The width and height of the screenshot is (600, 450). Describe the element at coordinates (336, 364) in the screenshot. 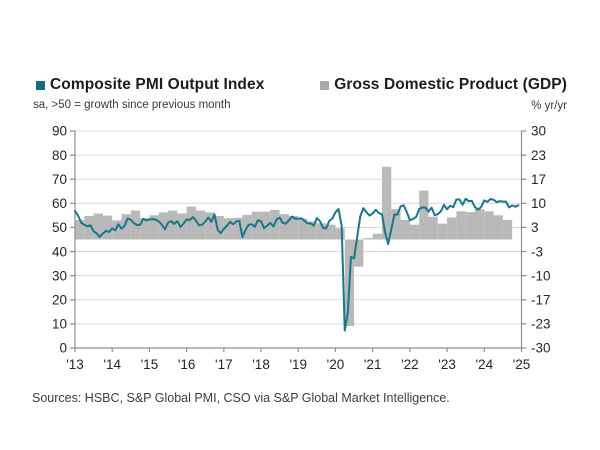

I see `x-axis-tick-label: '20` at that location.